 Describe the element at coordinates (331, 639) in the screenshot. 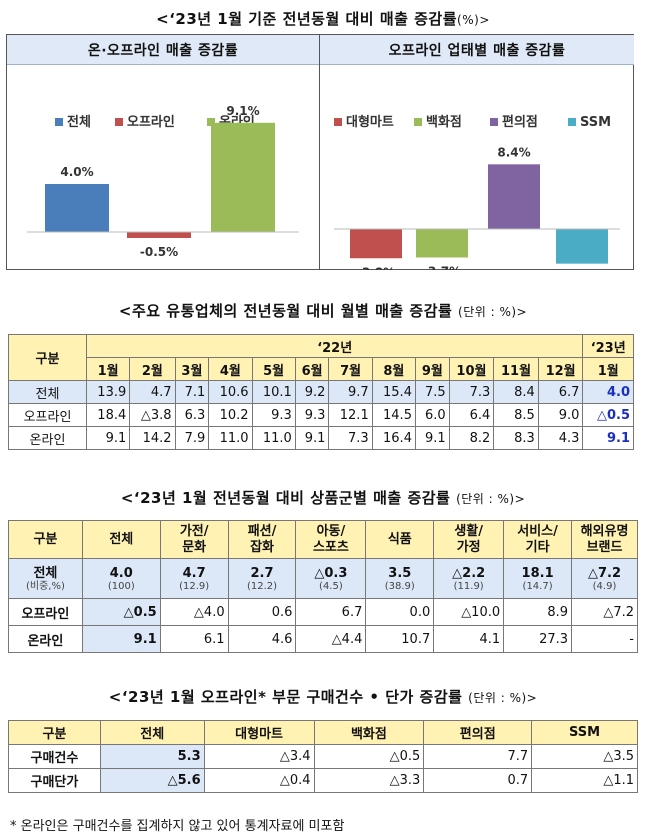

I see `table-cell: △4.4` at that location.